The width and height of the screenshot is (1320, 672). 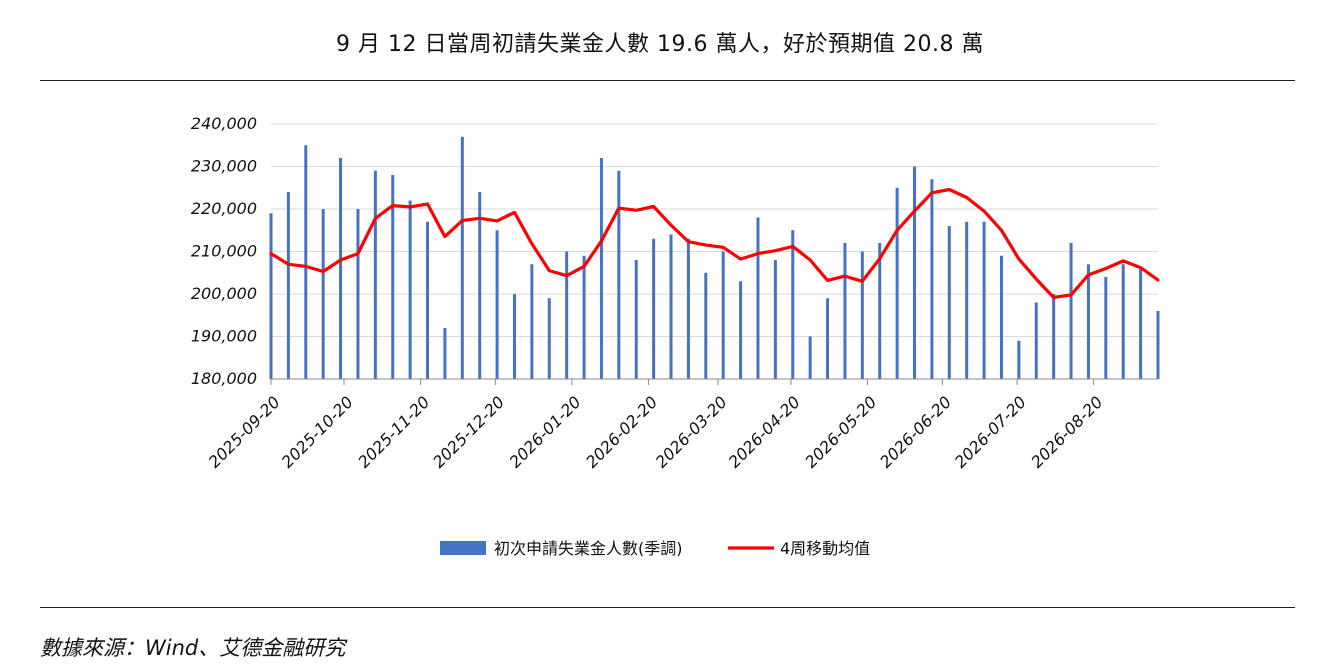 What do you see at coordinates (915, 431) in the screenshot?
I see `x-tick-label: 2026-06-20` at bounding box center [915, 431].